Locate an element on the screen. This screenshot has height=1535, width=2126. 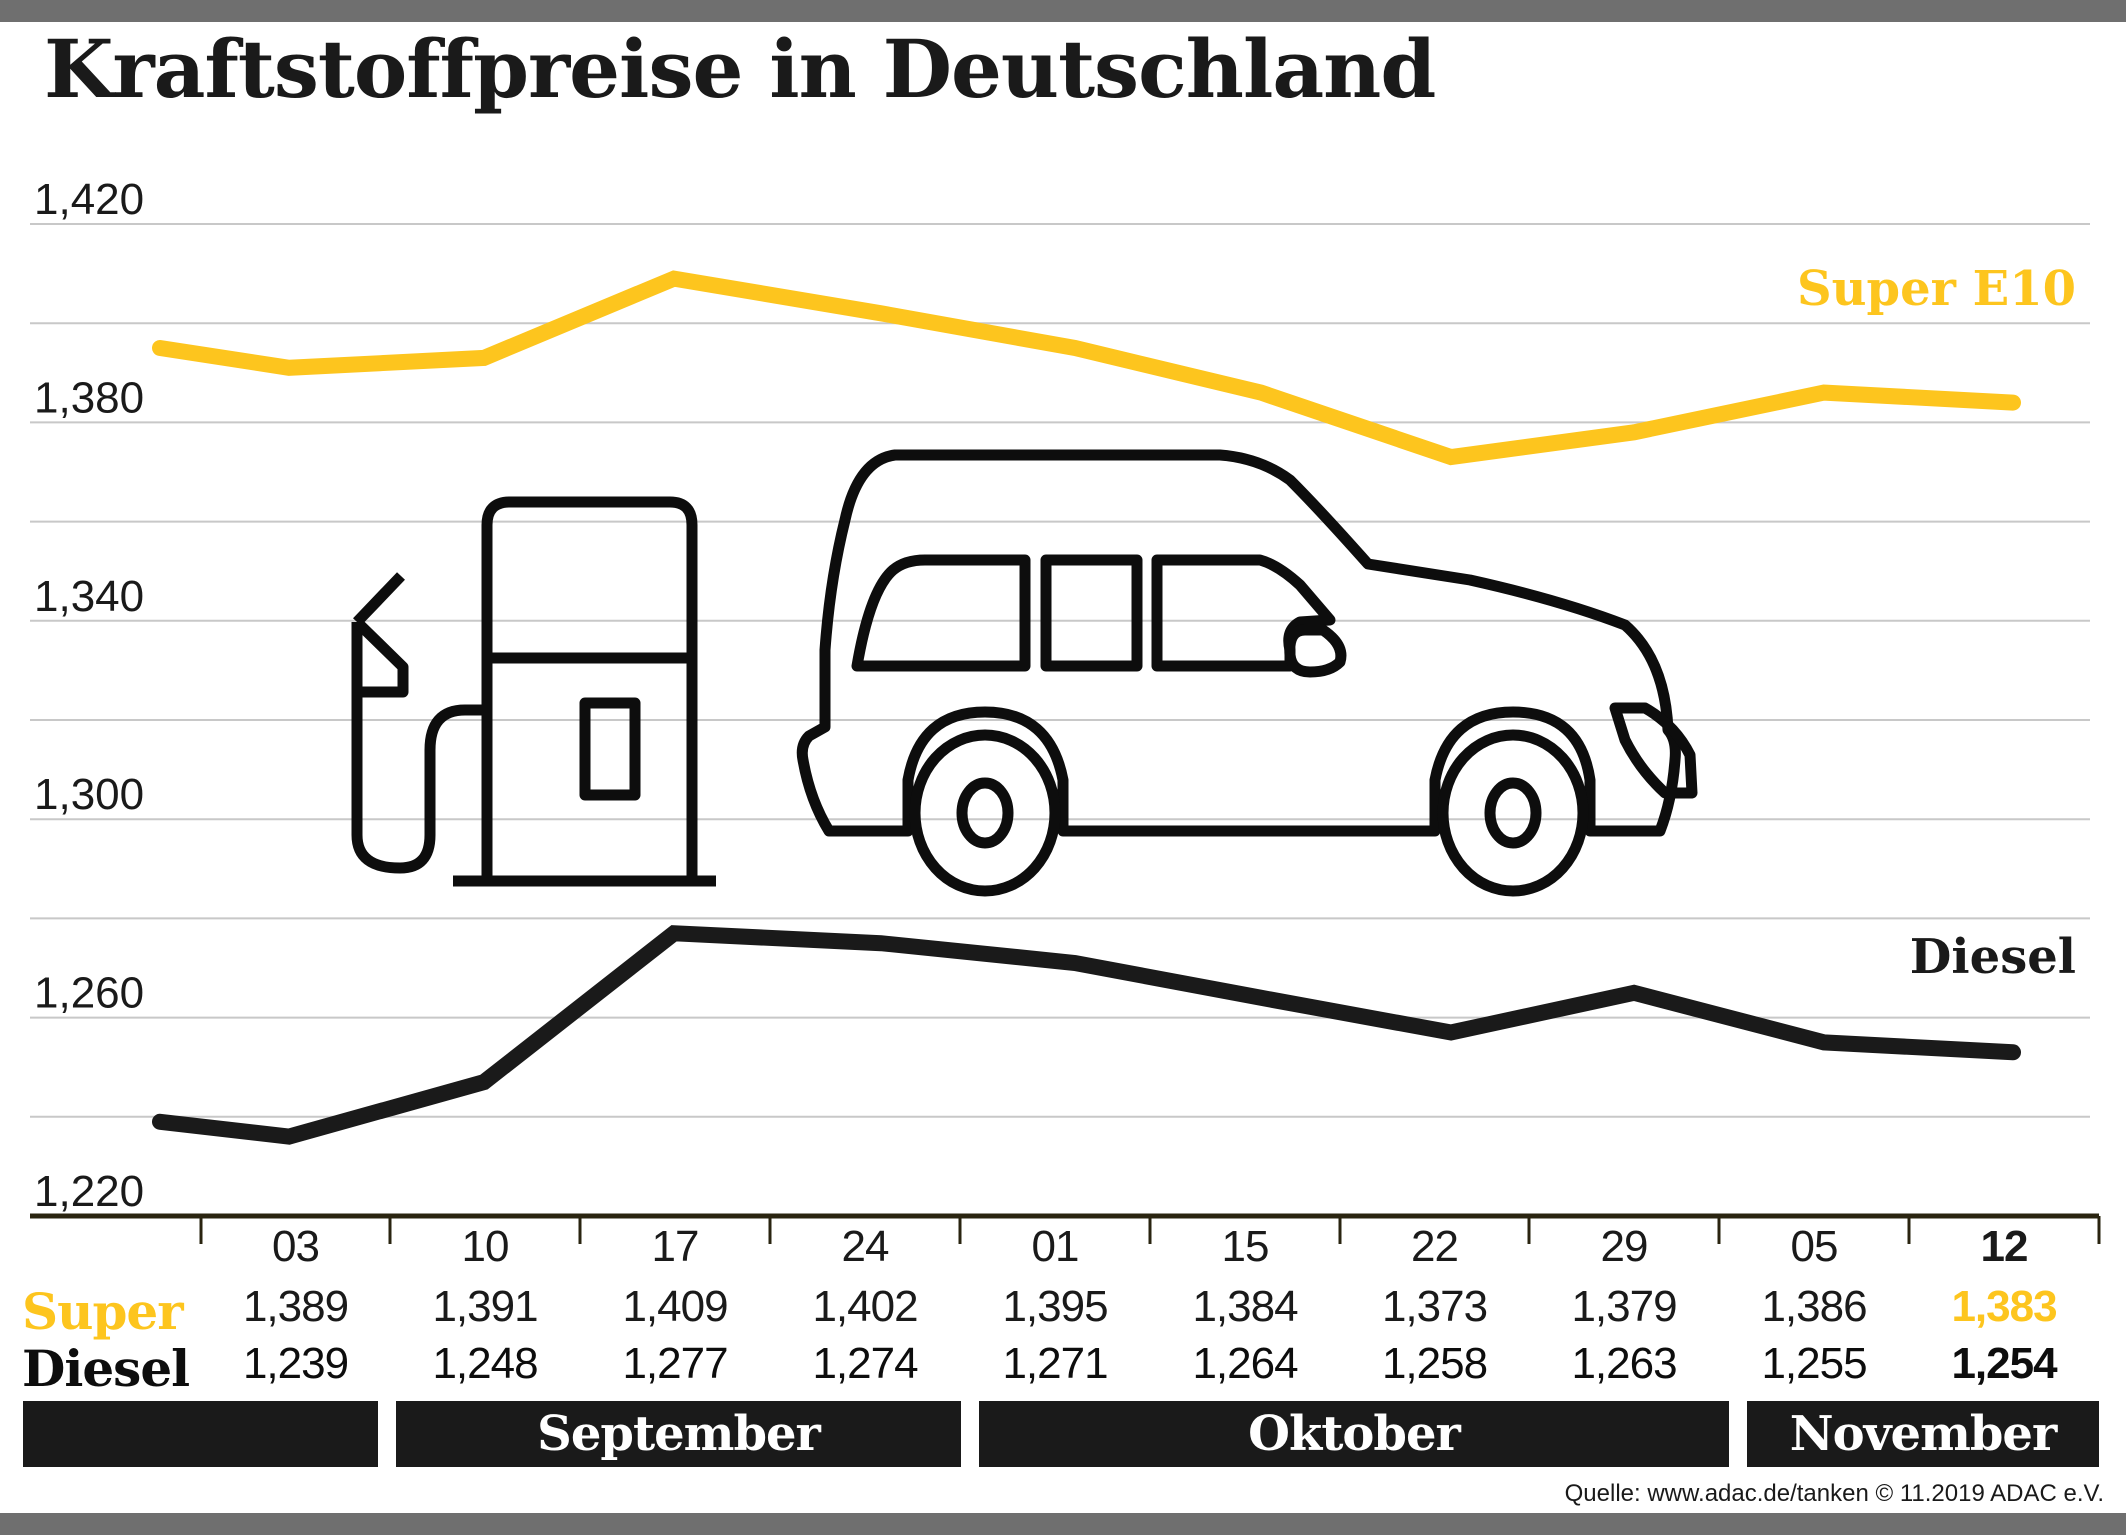
x-tick-label: 12 is located at coordinates (2004, 1246).